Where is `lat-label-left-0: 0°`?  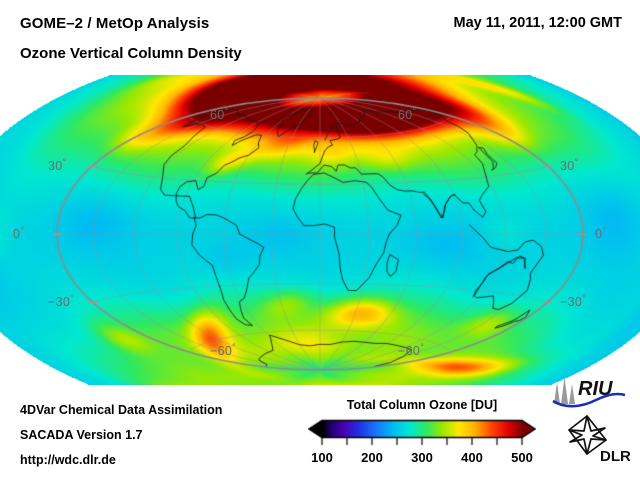 lat-label-left-0: 0° is located at coordinates (19, 233).